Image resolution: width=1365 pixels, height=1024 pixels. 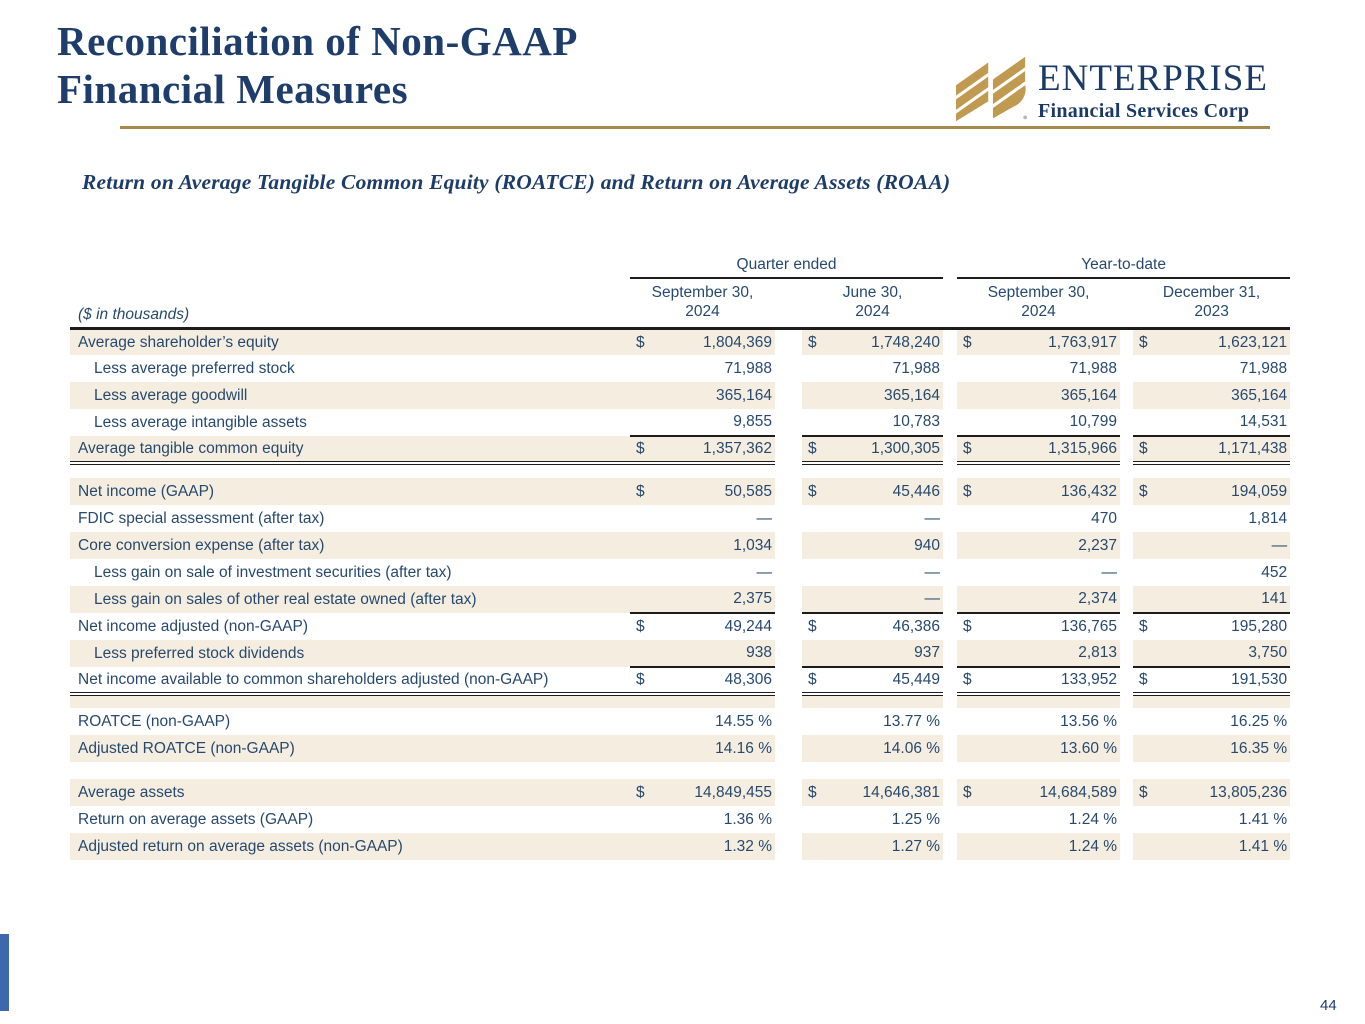 I want to click on cell-value: 940, so click(x=887, y=546).